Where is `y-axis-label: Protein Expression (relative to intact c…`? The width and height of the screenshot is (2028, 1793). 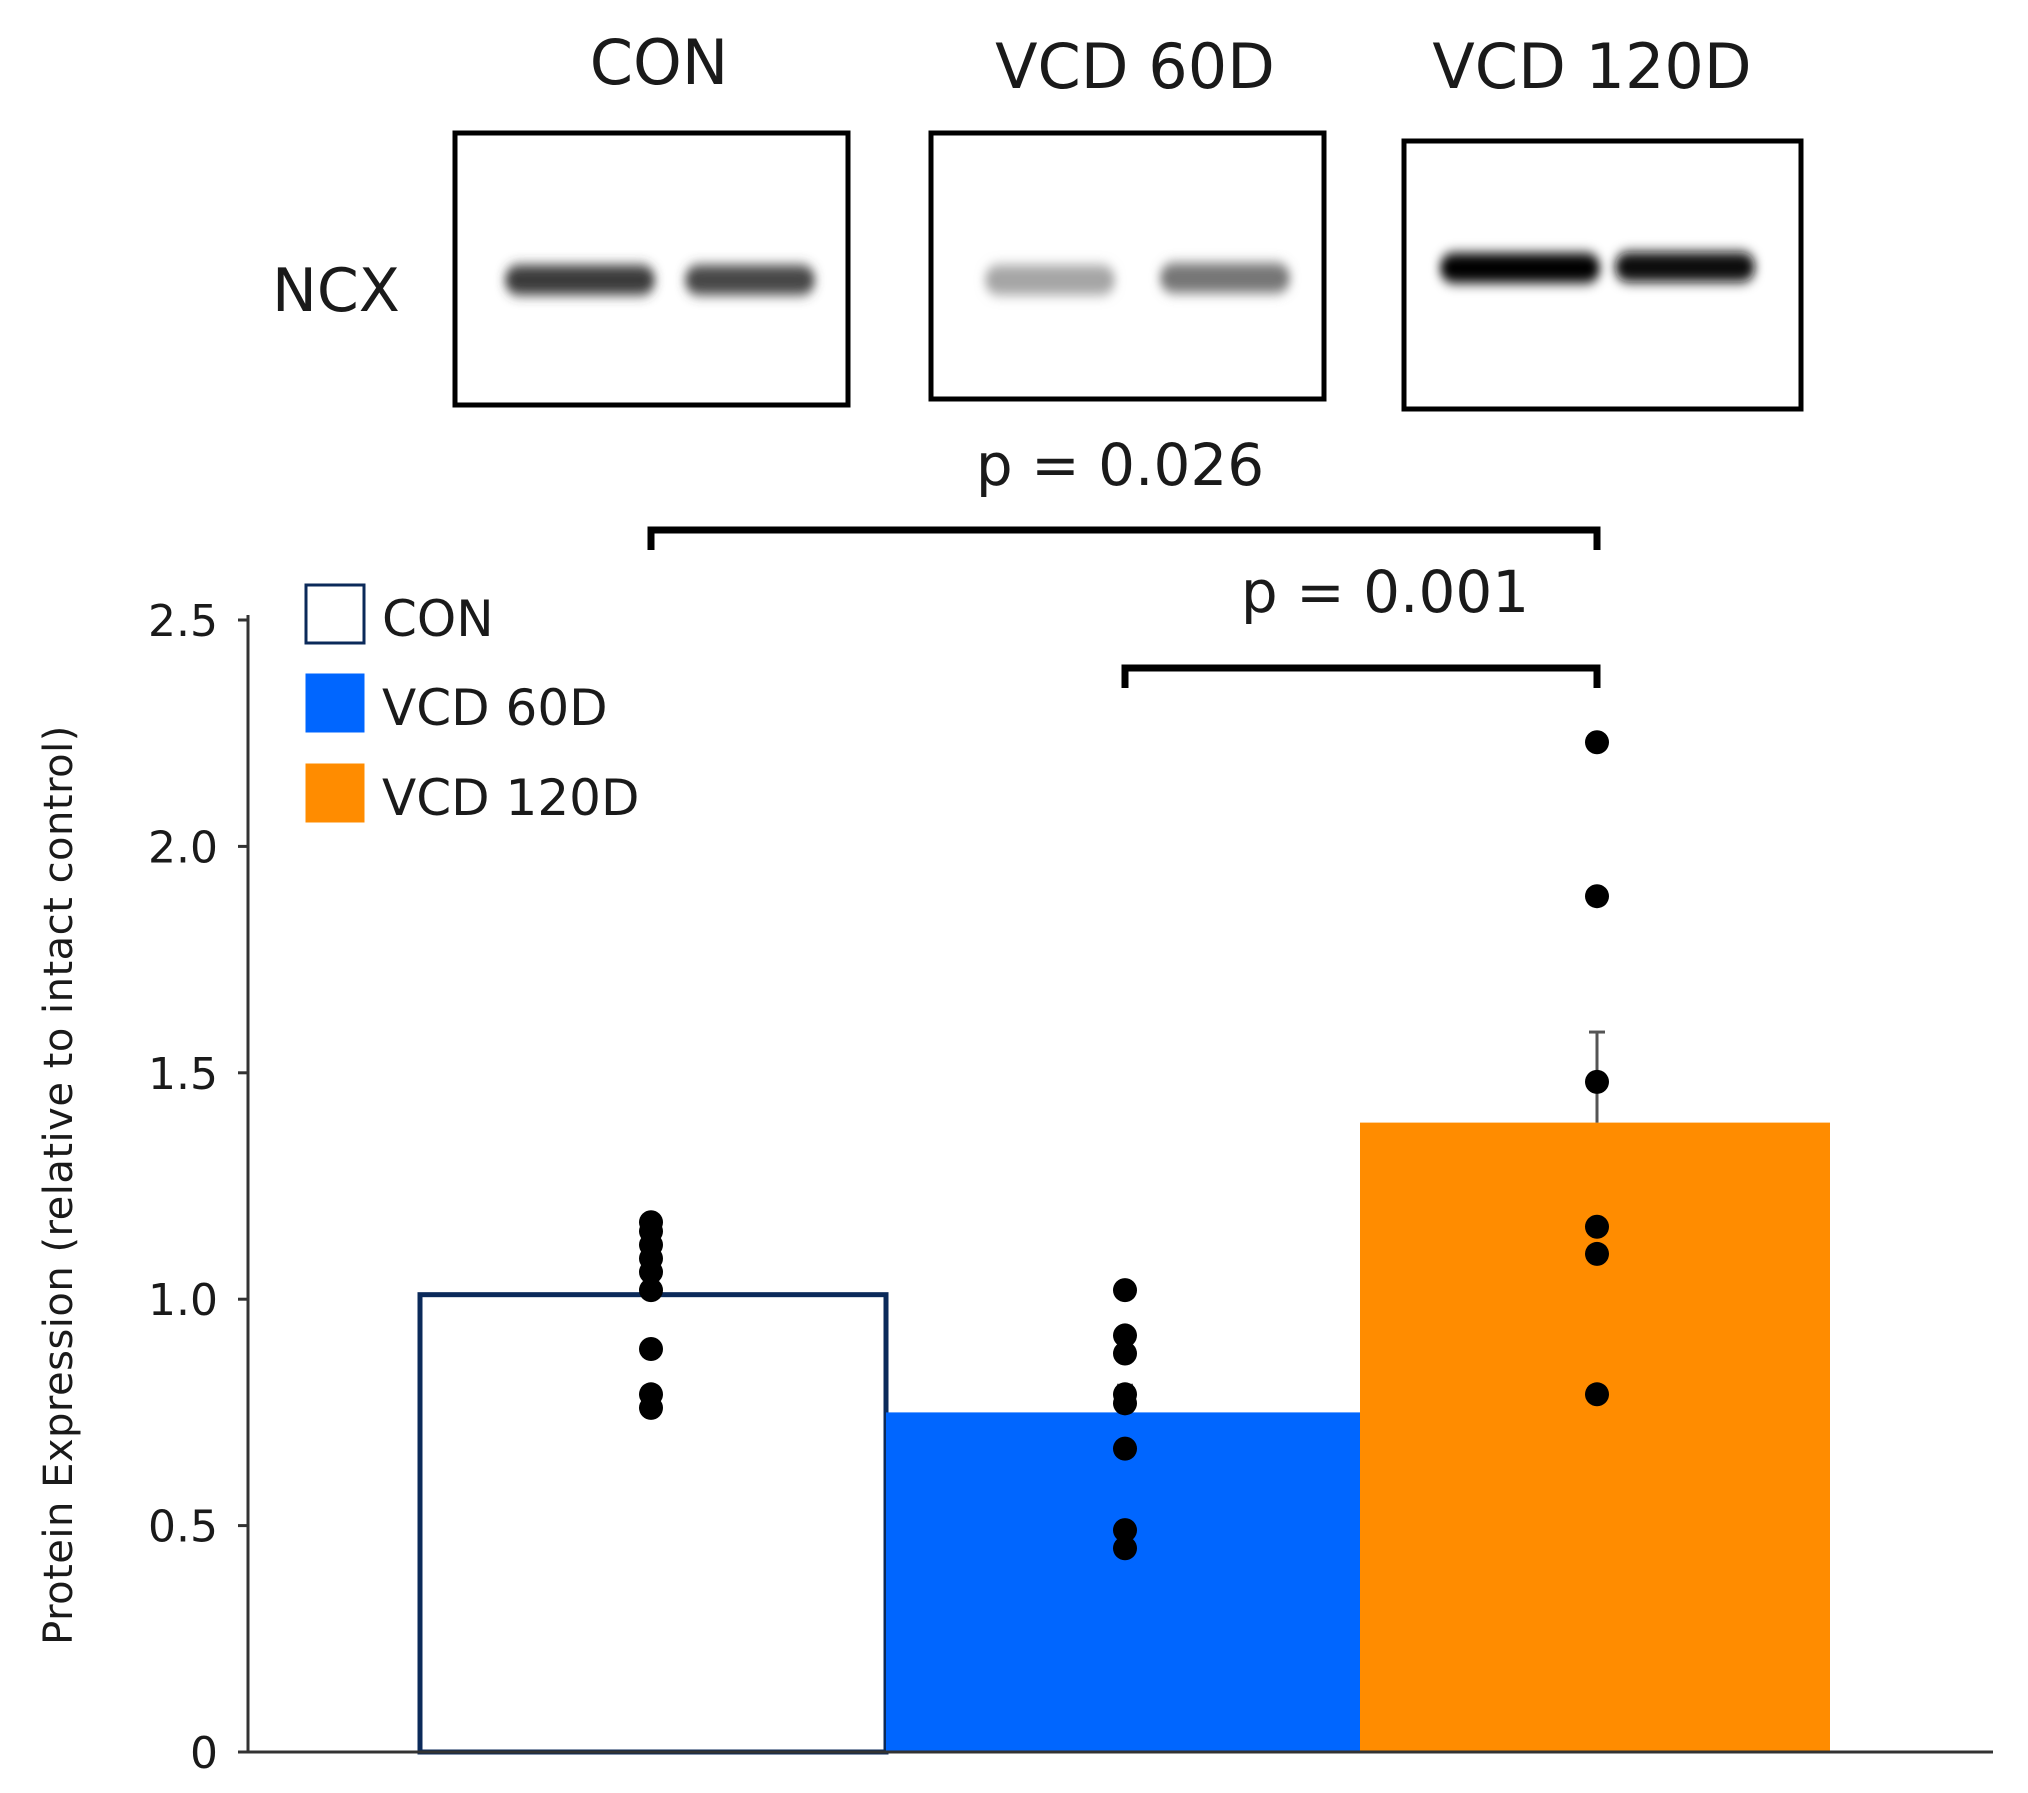 y-axis-label: Protein Expression (relative to intact c… is located at coordinates (59, 1185).